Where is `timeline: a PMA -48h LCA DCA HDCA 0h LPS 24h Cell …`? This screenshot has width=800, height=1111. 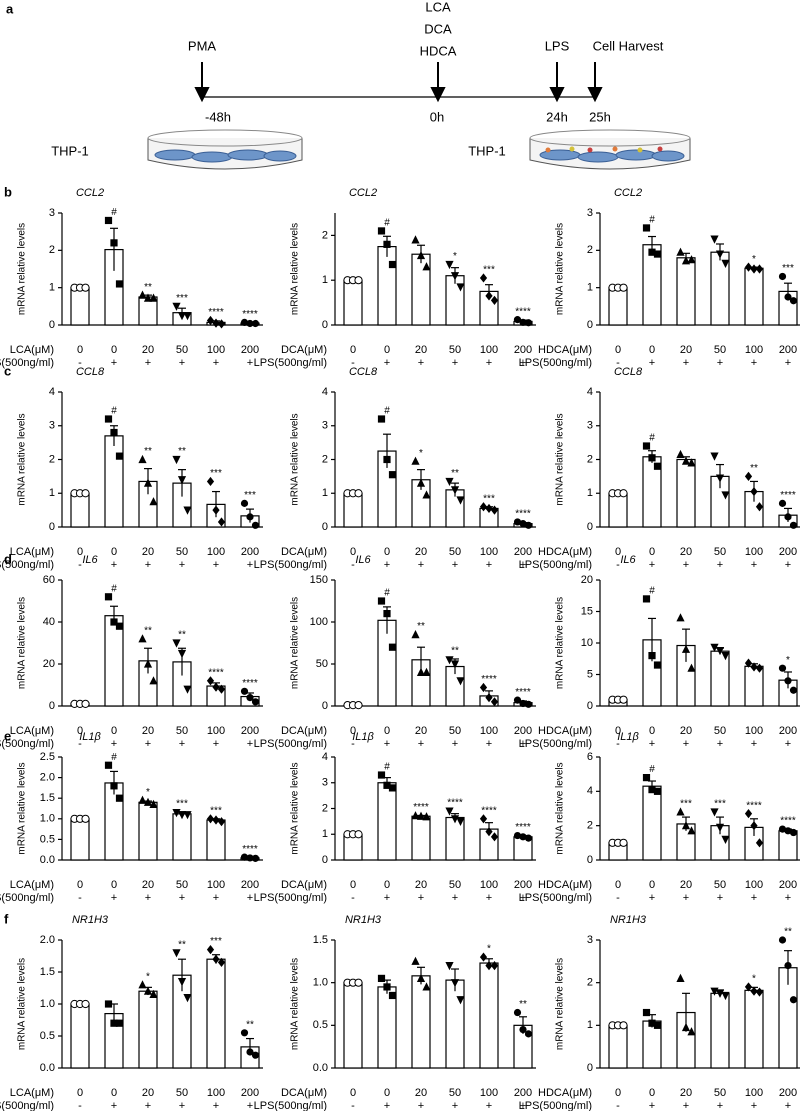
timeline: a PMA -48h LCA DCA HDCA 0h LPS 24h Cell … is located at coordinates (348, 85).